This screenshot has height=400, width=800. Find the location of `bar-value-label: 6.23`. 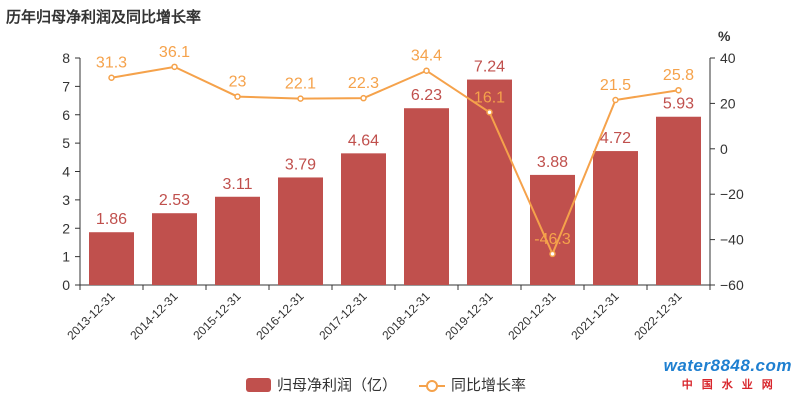

bar-value-label: 6.23 is located at coordinates (426, 95).